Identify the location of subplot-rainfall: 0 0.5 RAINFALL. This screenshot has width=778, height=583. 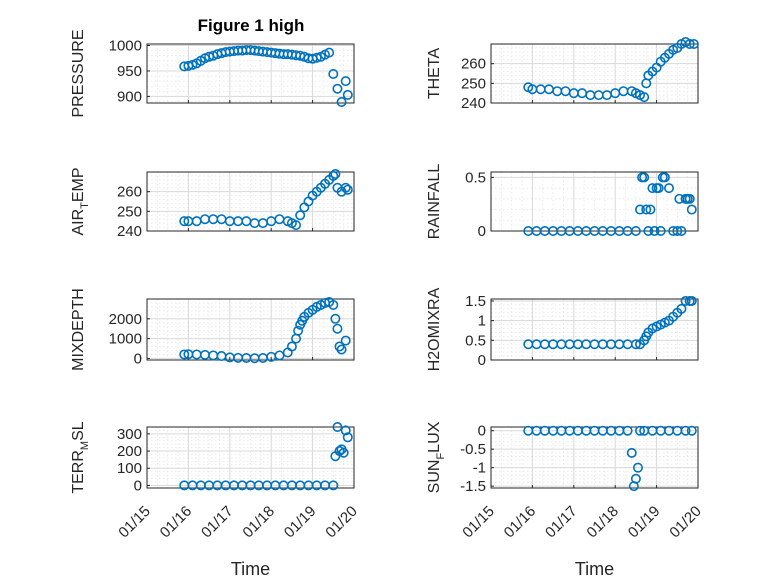
(562, 202).